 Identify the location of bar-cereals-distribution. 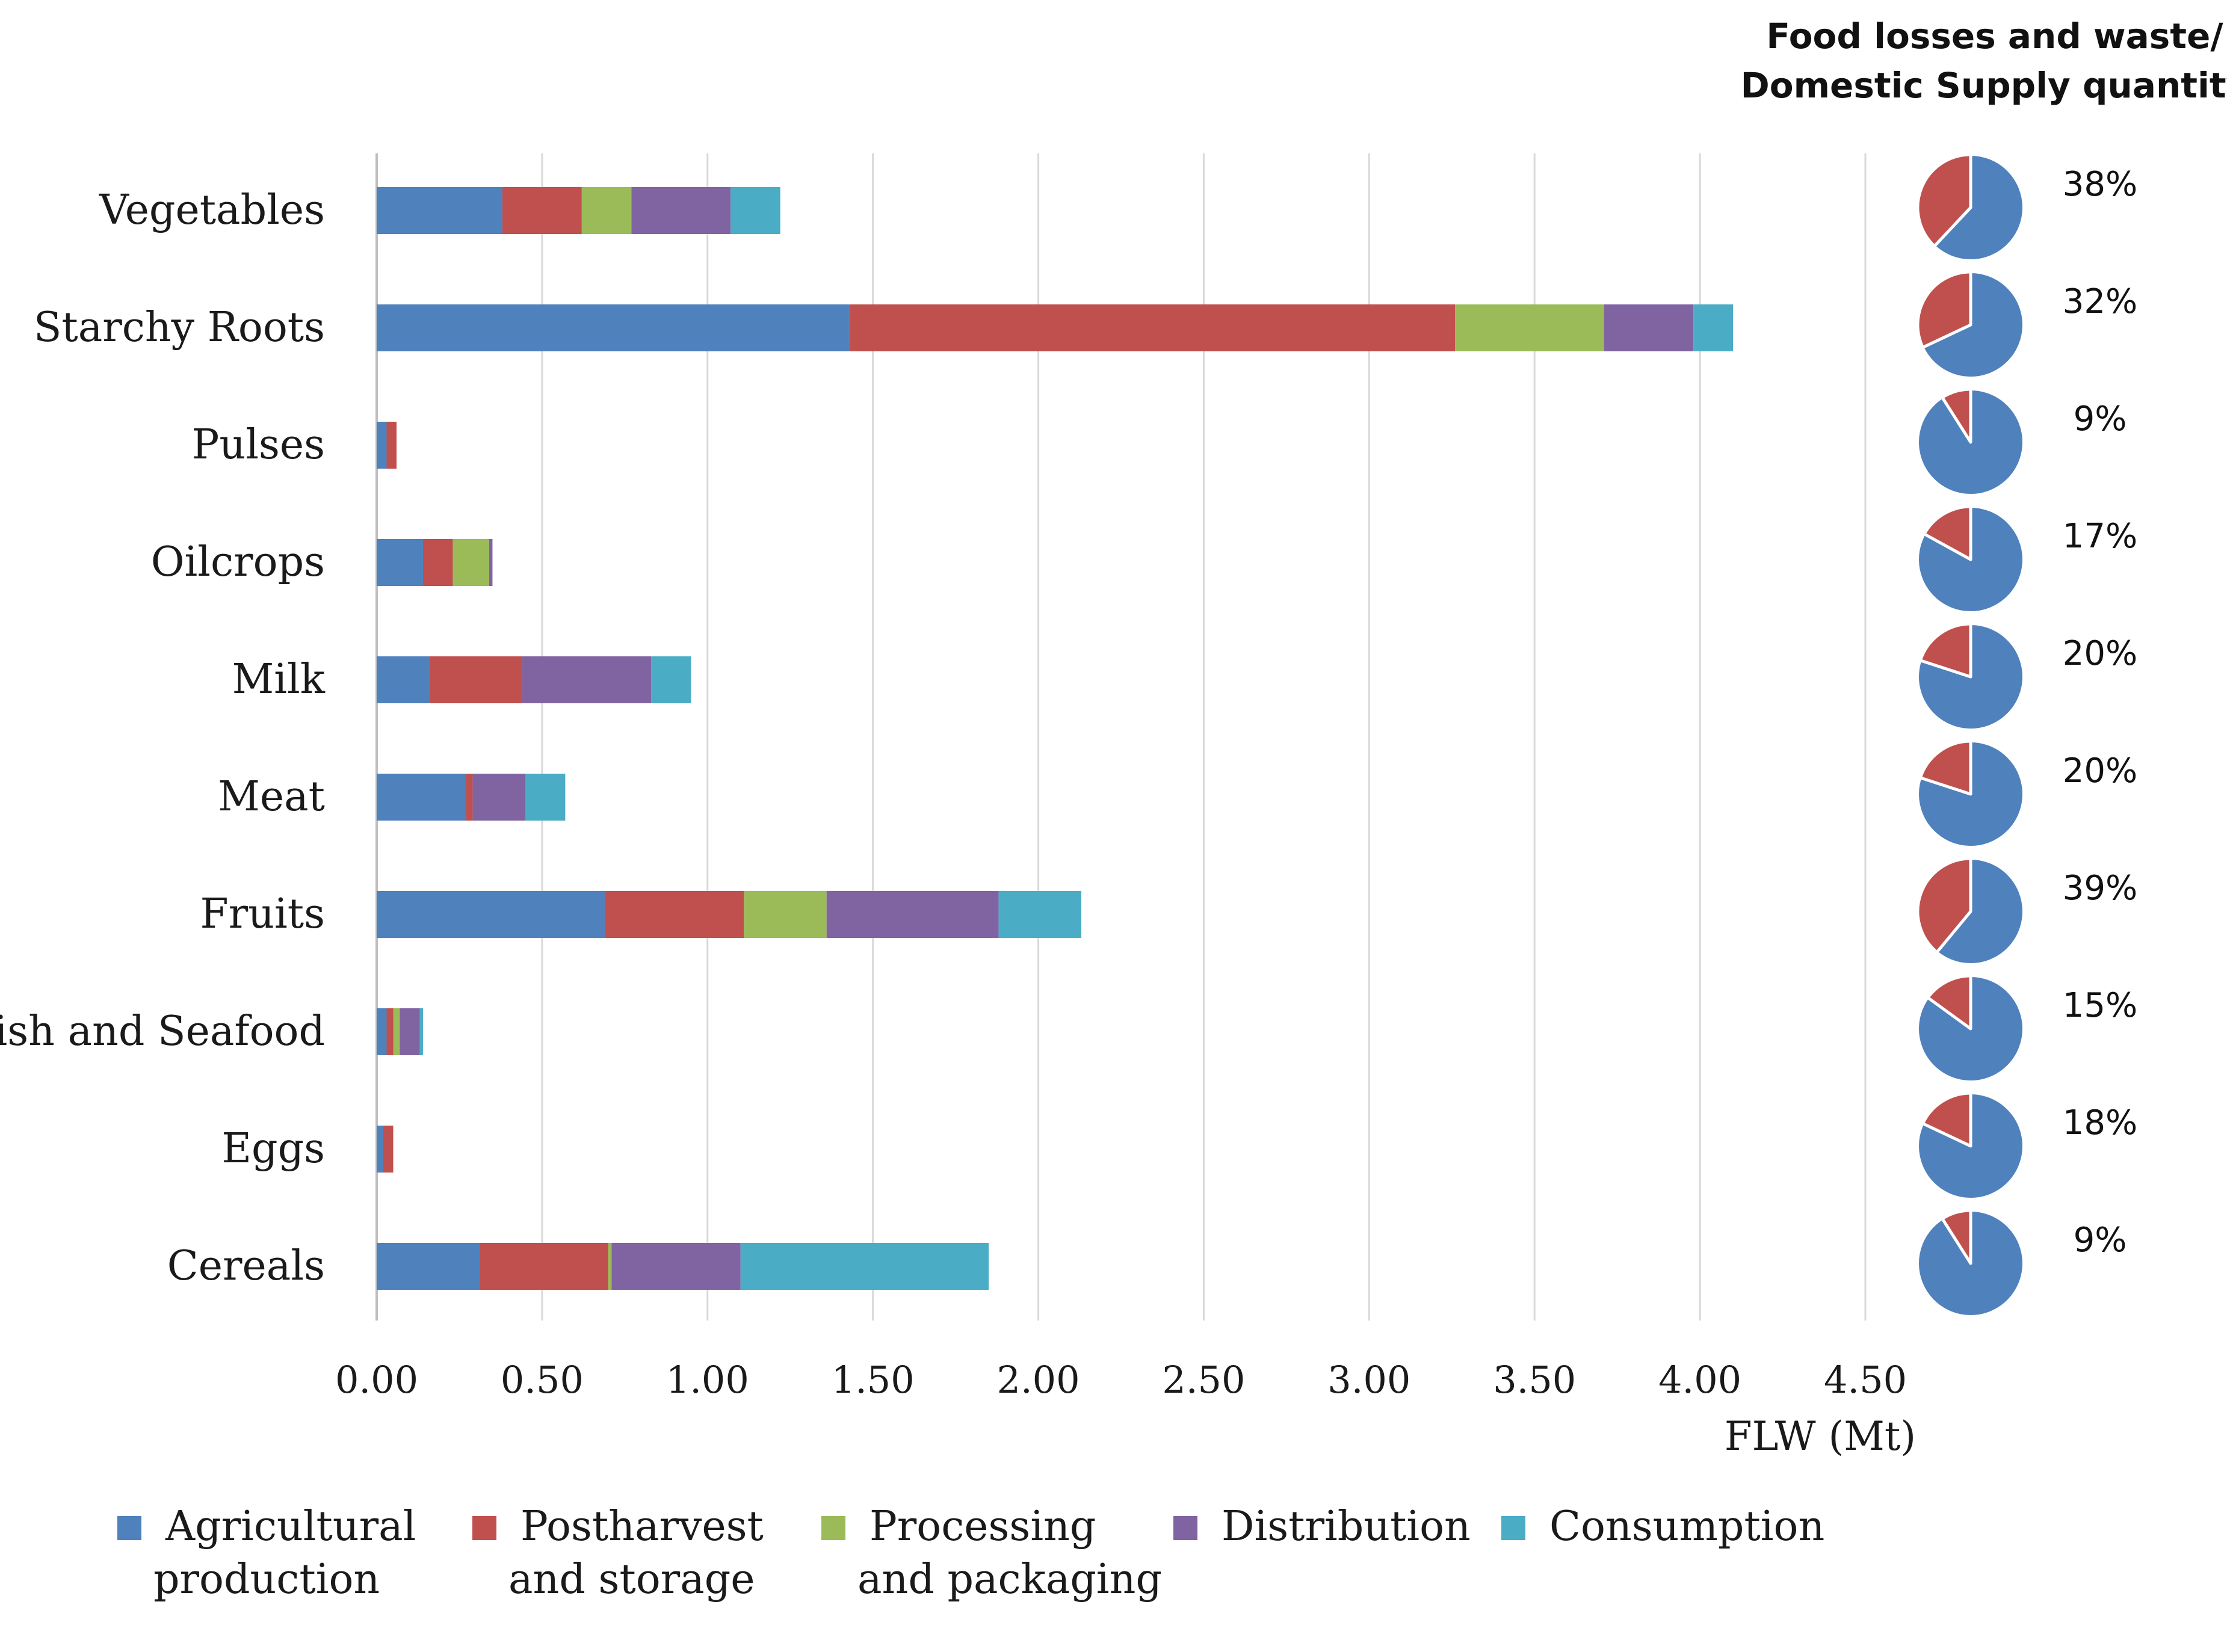
(676, 1266).